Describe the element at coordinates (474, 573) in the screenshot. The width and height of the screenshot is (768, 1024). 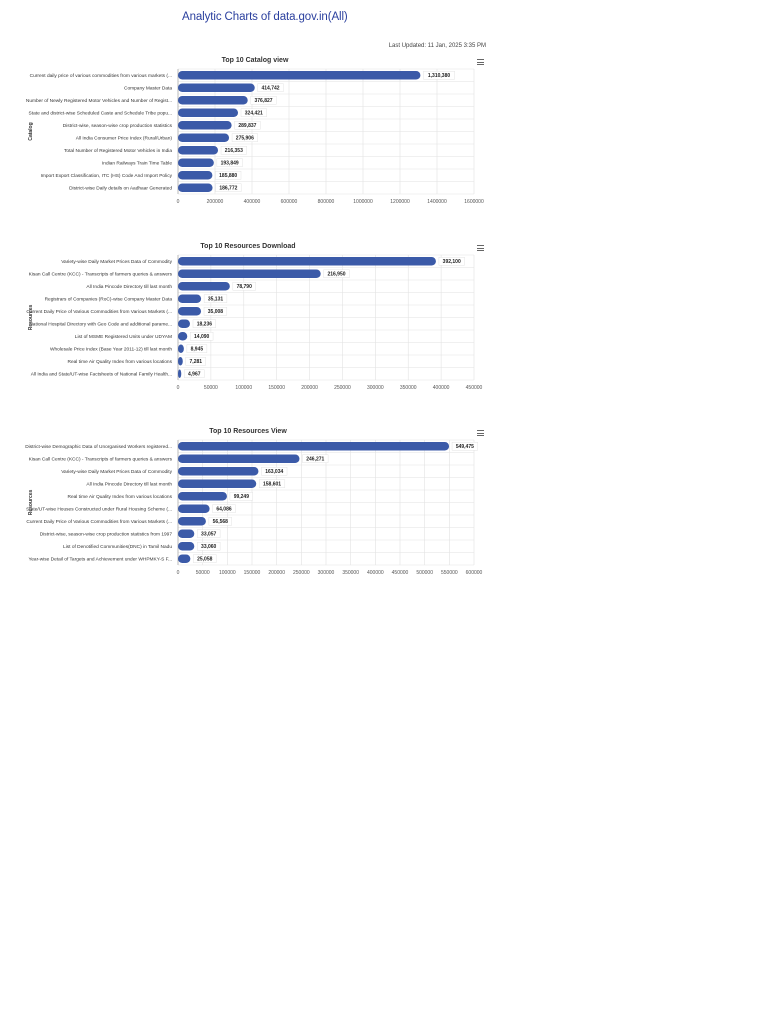
I see `x-tick-label: 600000` at that location.